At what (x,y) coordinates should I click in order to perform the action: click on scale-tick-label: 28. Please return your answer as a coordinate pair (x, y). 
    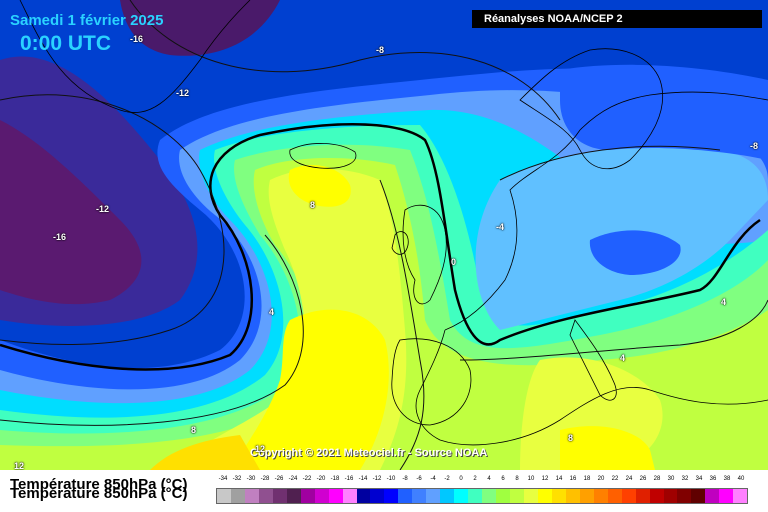
    Looking at the image, I should click on (657, 479).